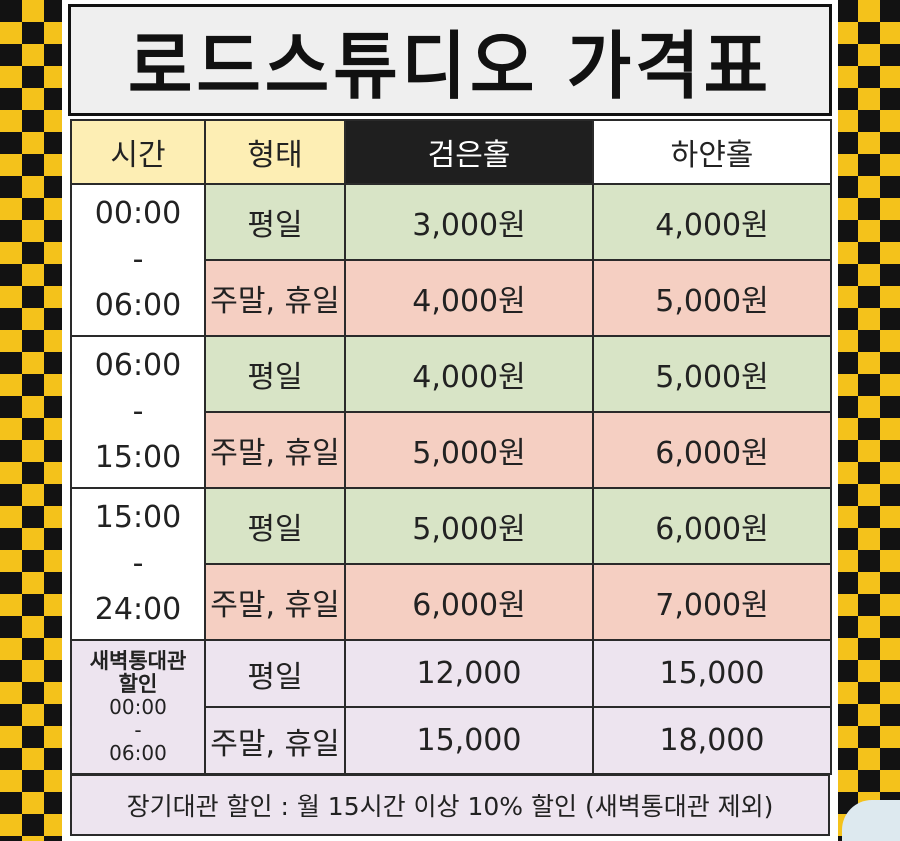  I want to click on time-end: 15:00, so click(138, 457).